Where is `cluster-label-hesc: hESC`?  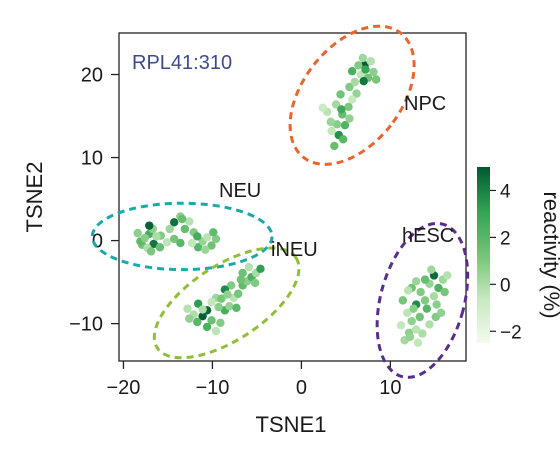 cluster-label-hesc: hESC is located at coordinates (428, 236).